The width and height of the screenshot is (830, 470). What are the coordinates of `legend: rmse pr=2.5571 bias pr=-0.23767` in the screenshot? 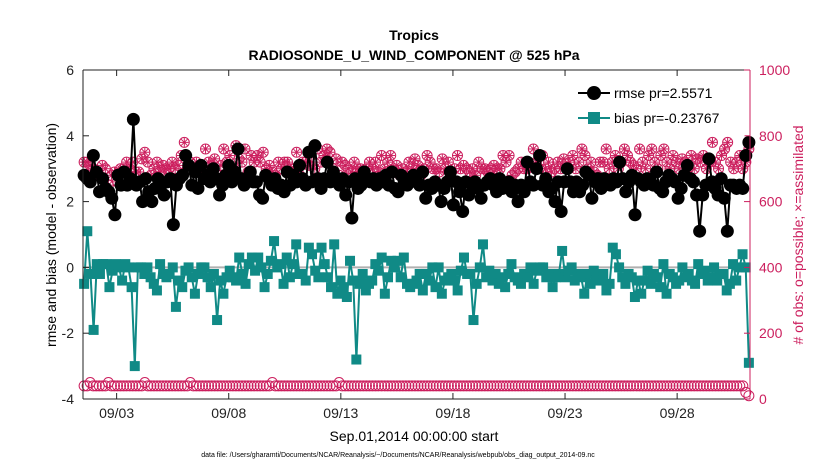 It's located at (657, 107).